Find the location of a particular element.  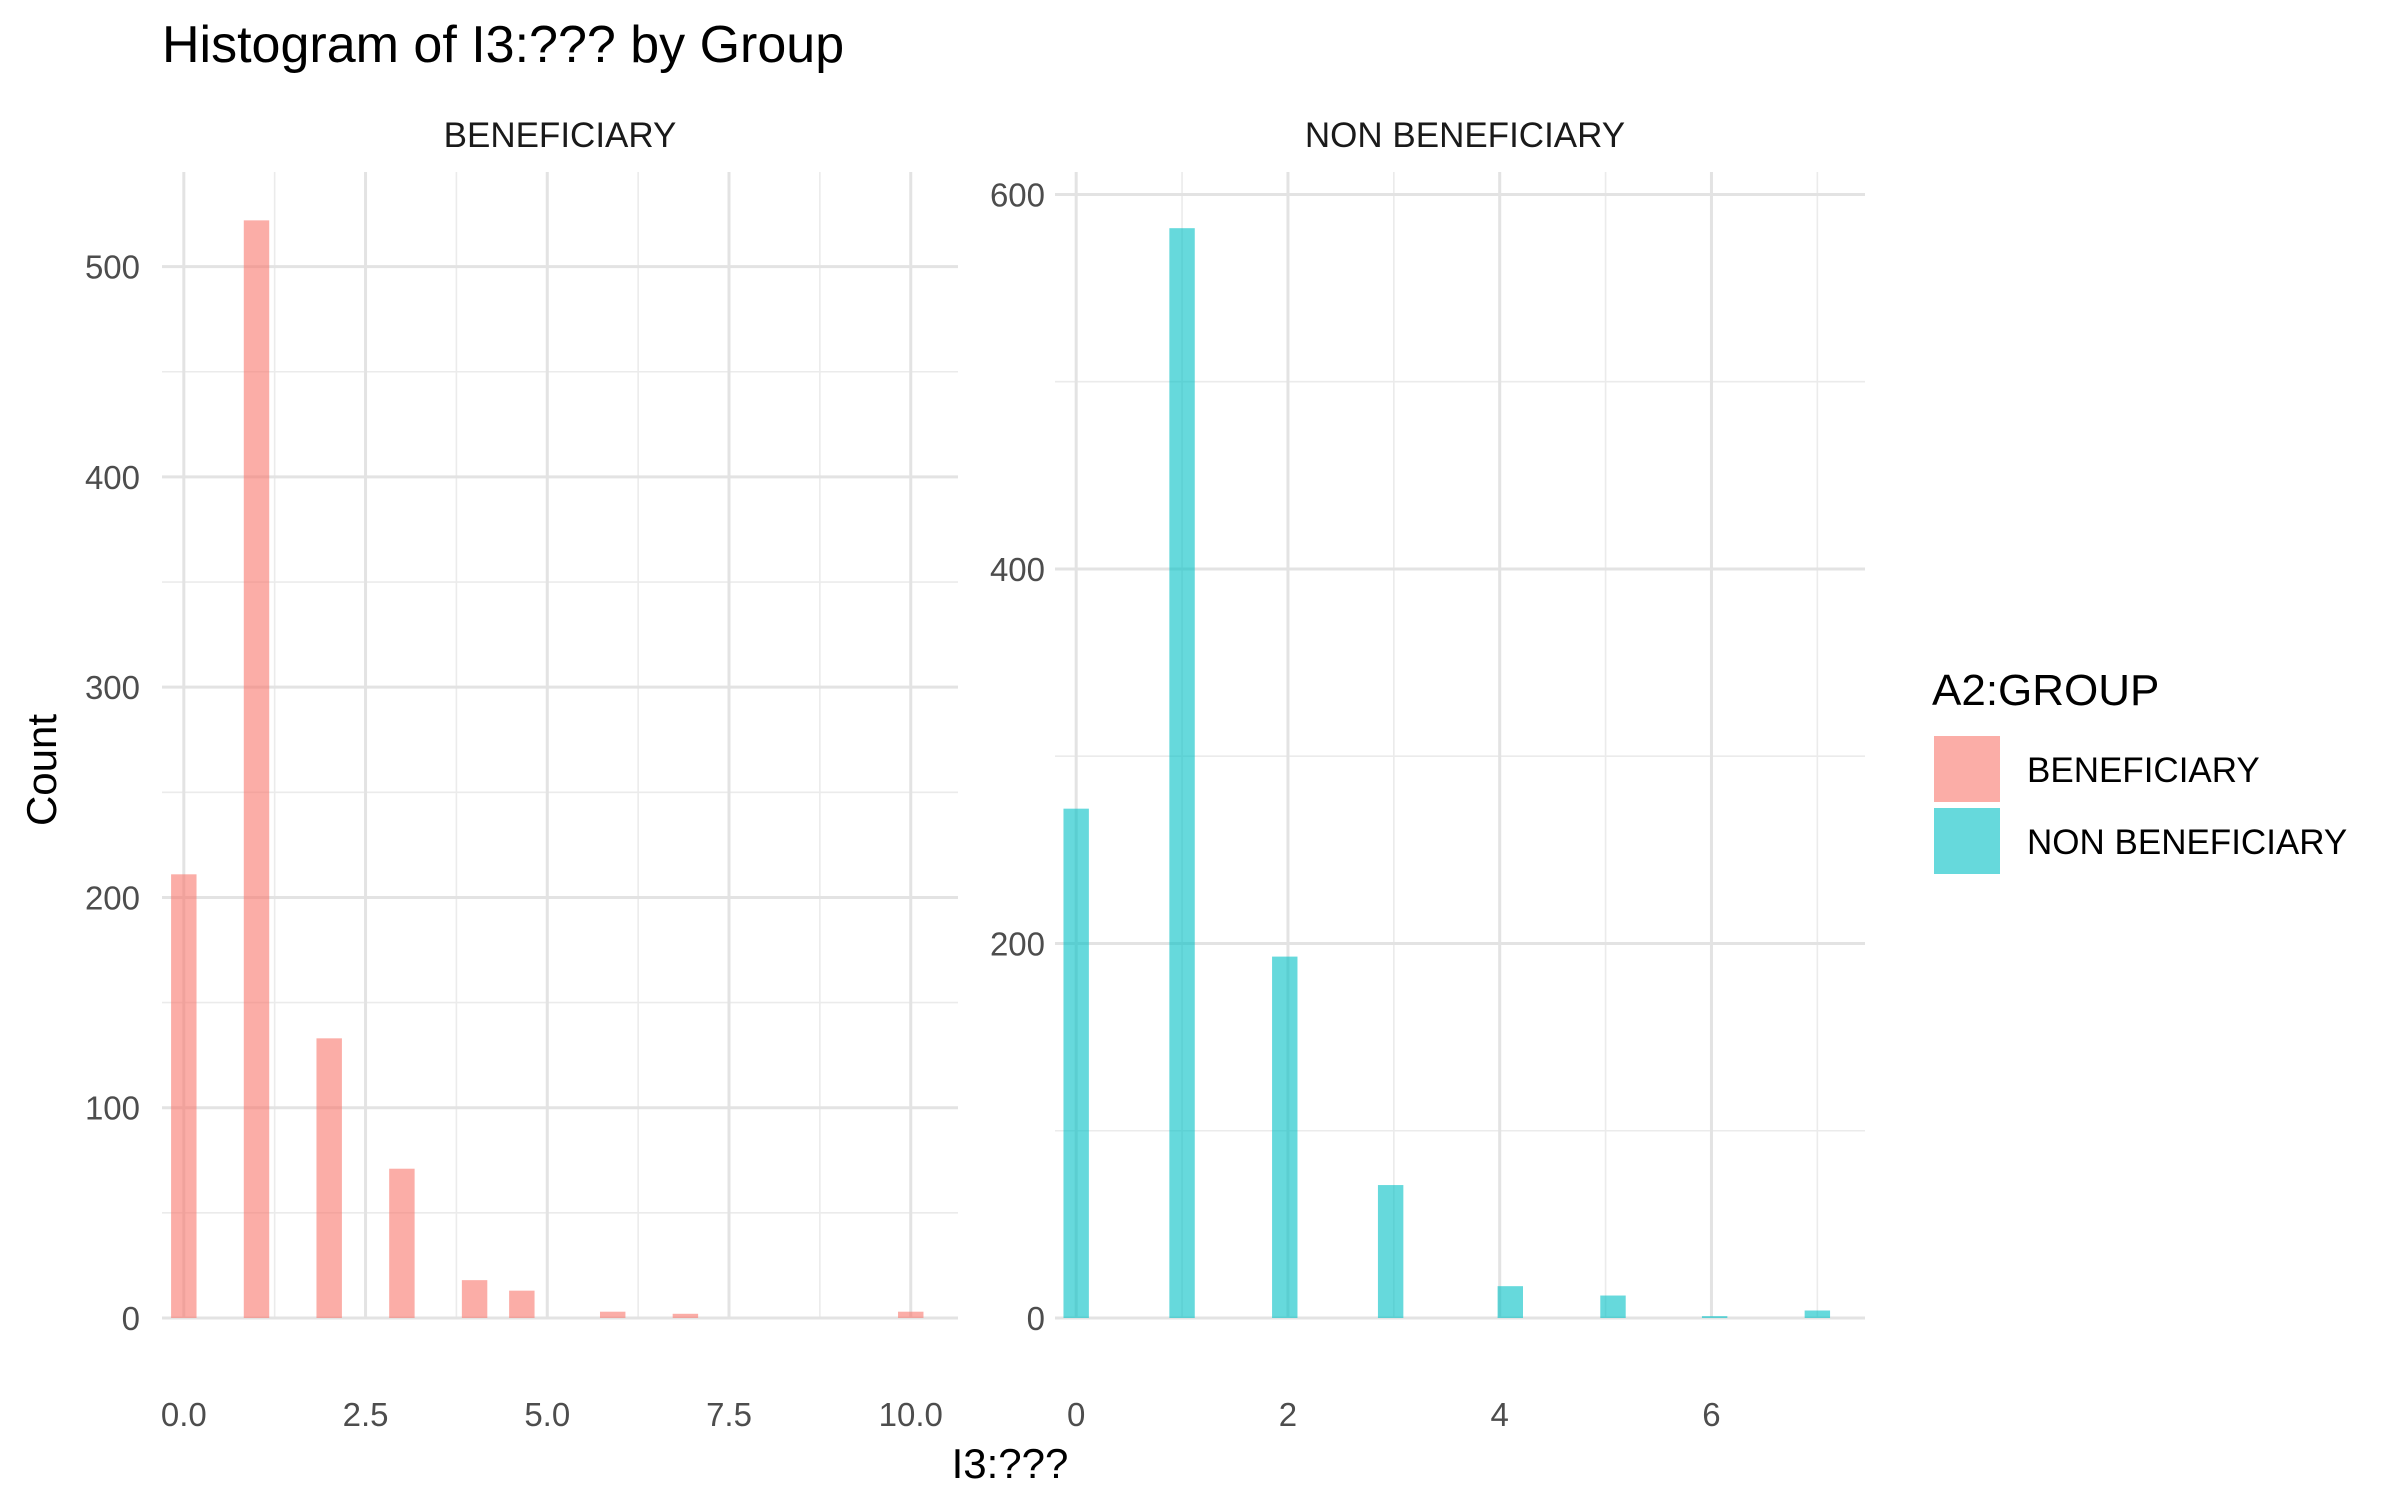

legend-swatch-beneficiary is located at coordinates (1967, 769).